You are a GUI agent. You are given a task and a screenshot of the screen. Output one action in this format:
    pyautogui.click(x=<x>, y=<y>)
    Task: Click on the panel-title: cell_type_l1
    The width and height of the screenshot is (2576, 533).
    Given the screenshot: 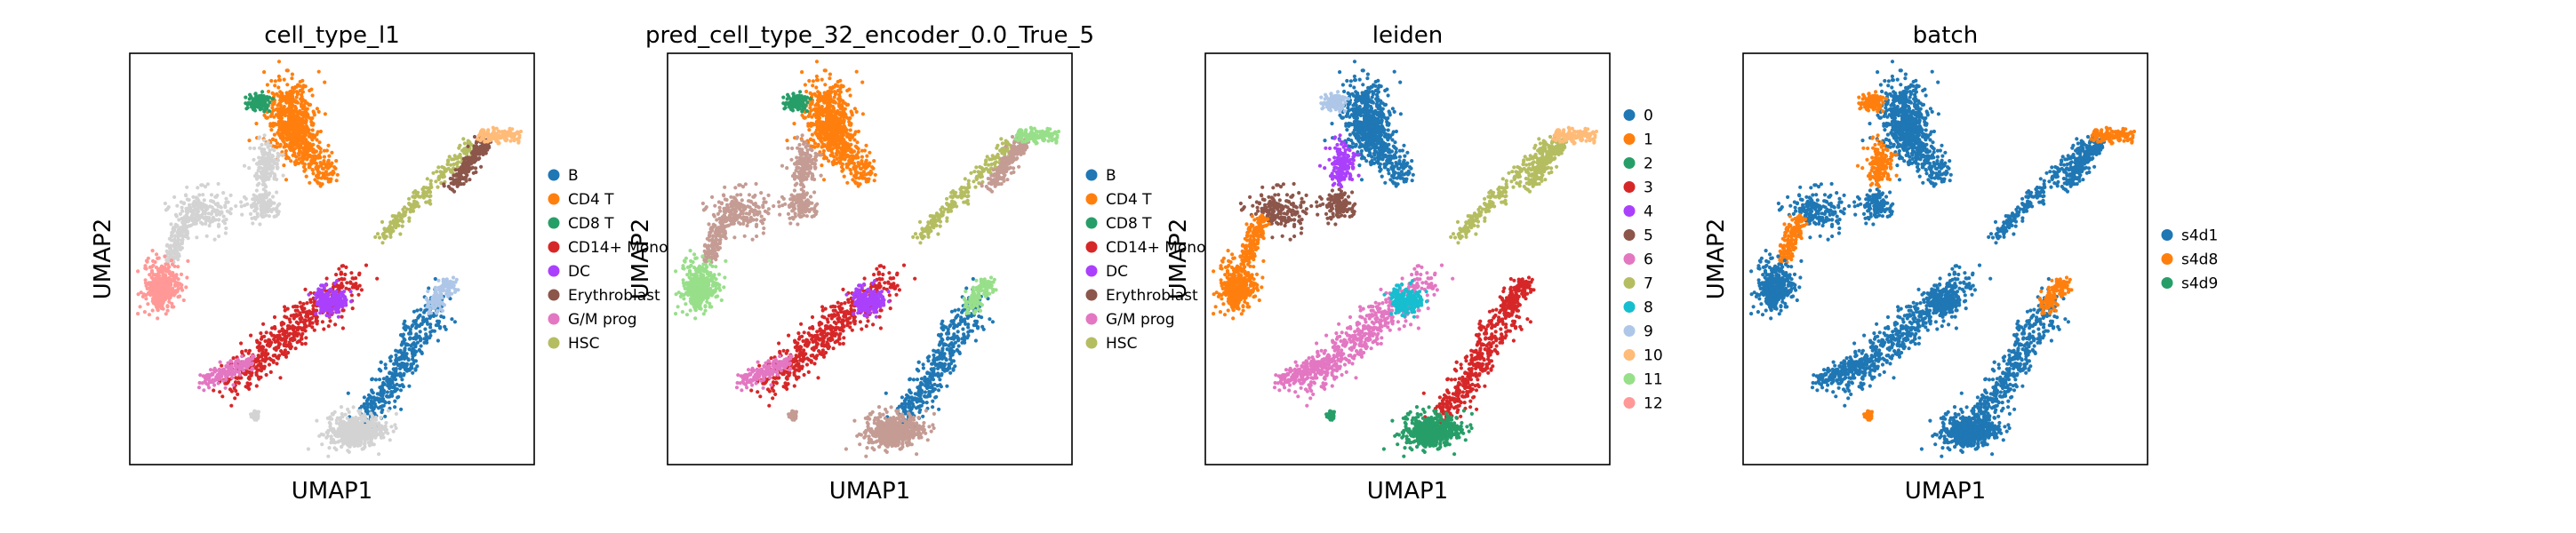 What is the action you would take?
    pyautogui.click(x=332, y=35)
    